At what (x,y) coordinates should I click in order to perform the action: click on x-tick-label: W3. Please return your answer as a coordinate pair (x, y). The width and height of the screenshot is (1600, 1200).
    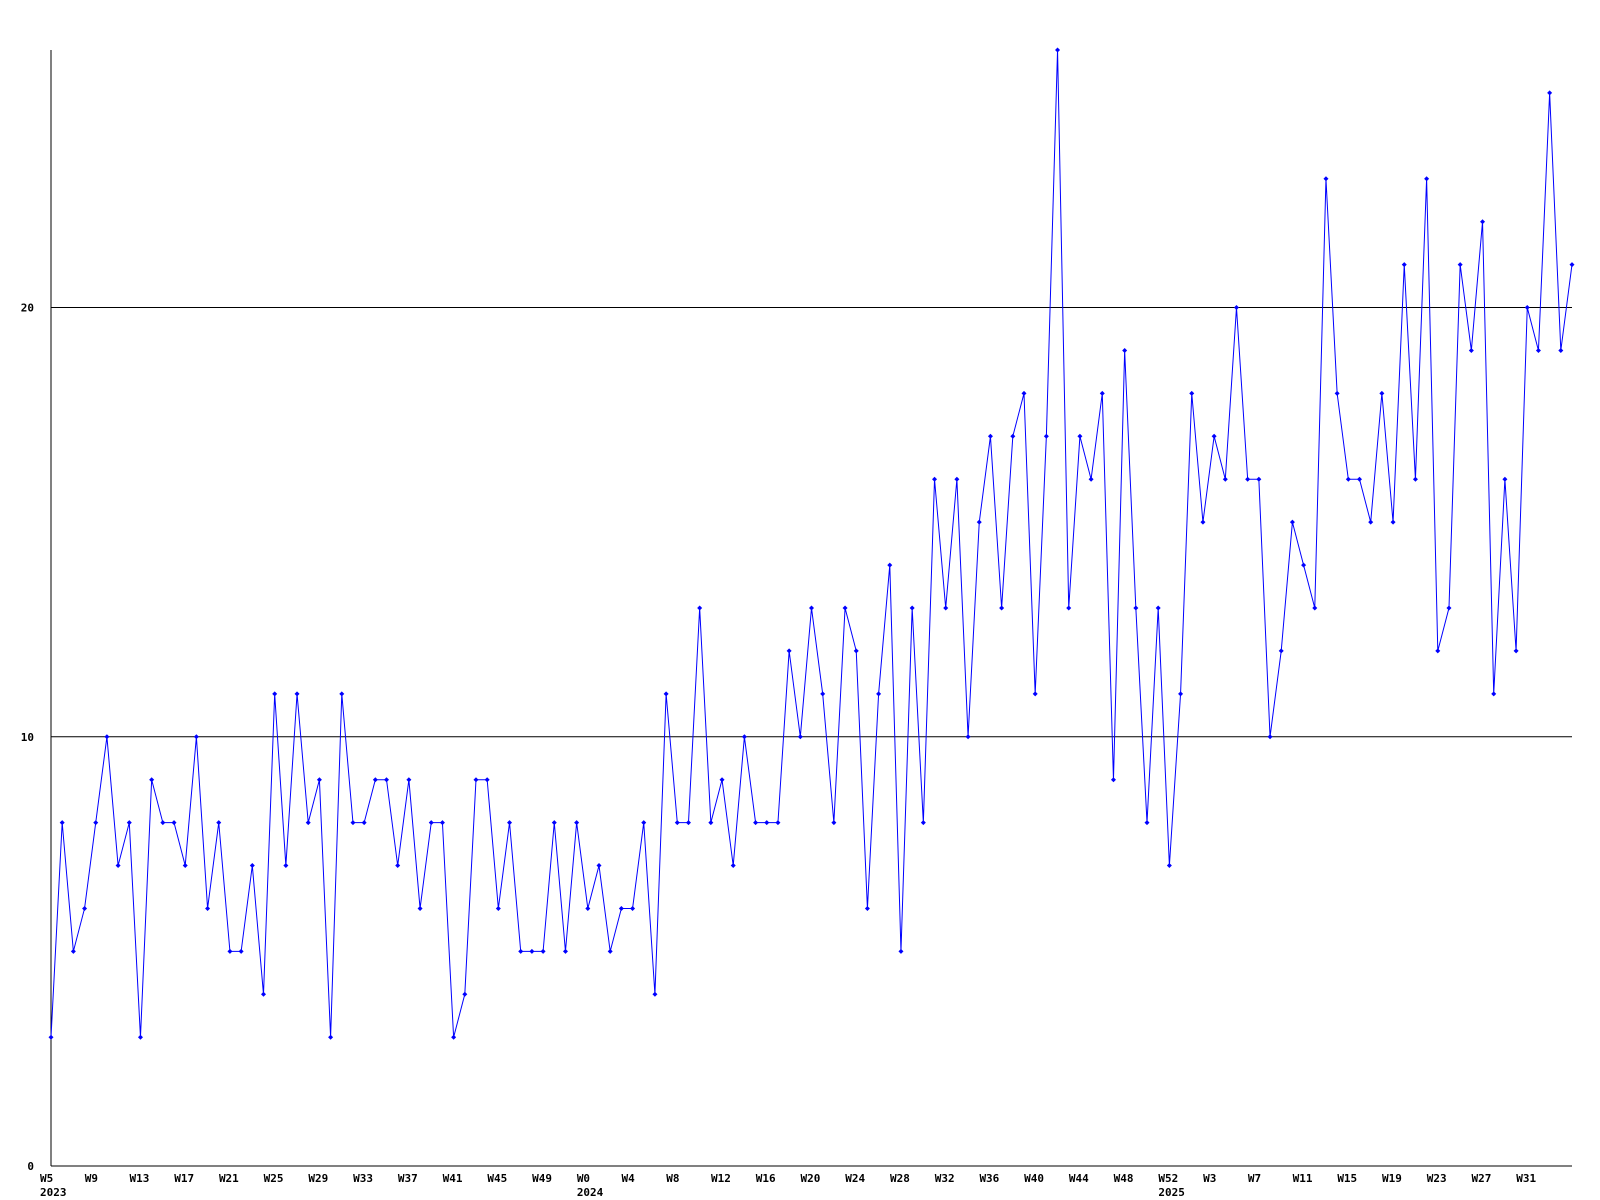
    Looking at the image, I should click on (1209, 1178).